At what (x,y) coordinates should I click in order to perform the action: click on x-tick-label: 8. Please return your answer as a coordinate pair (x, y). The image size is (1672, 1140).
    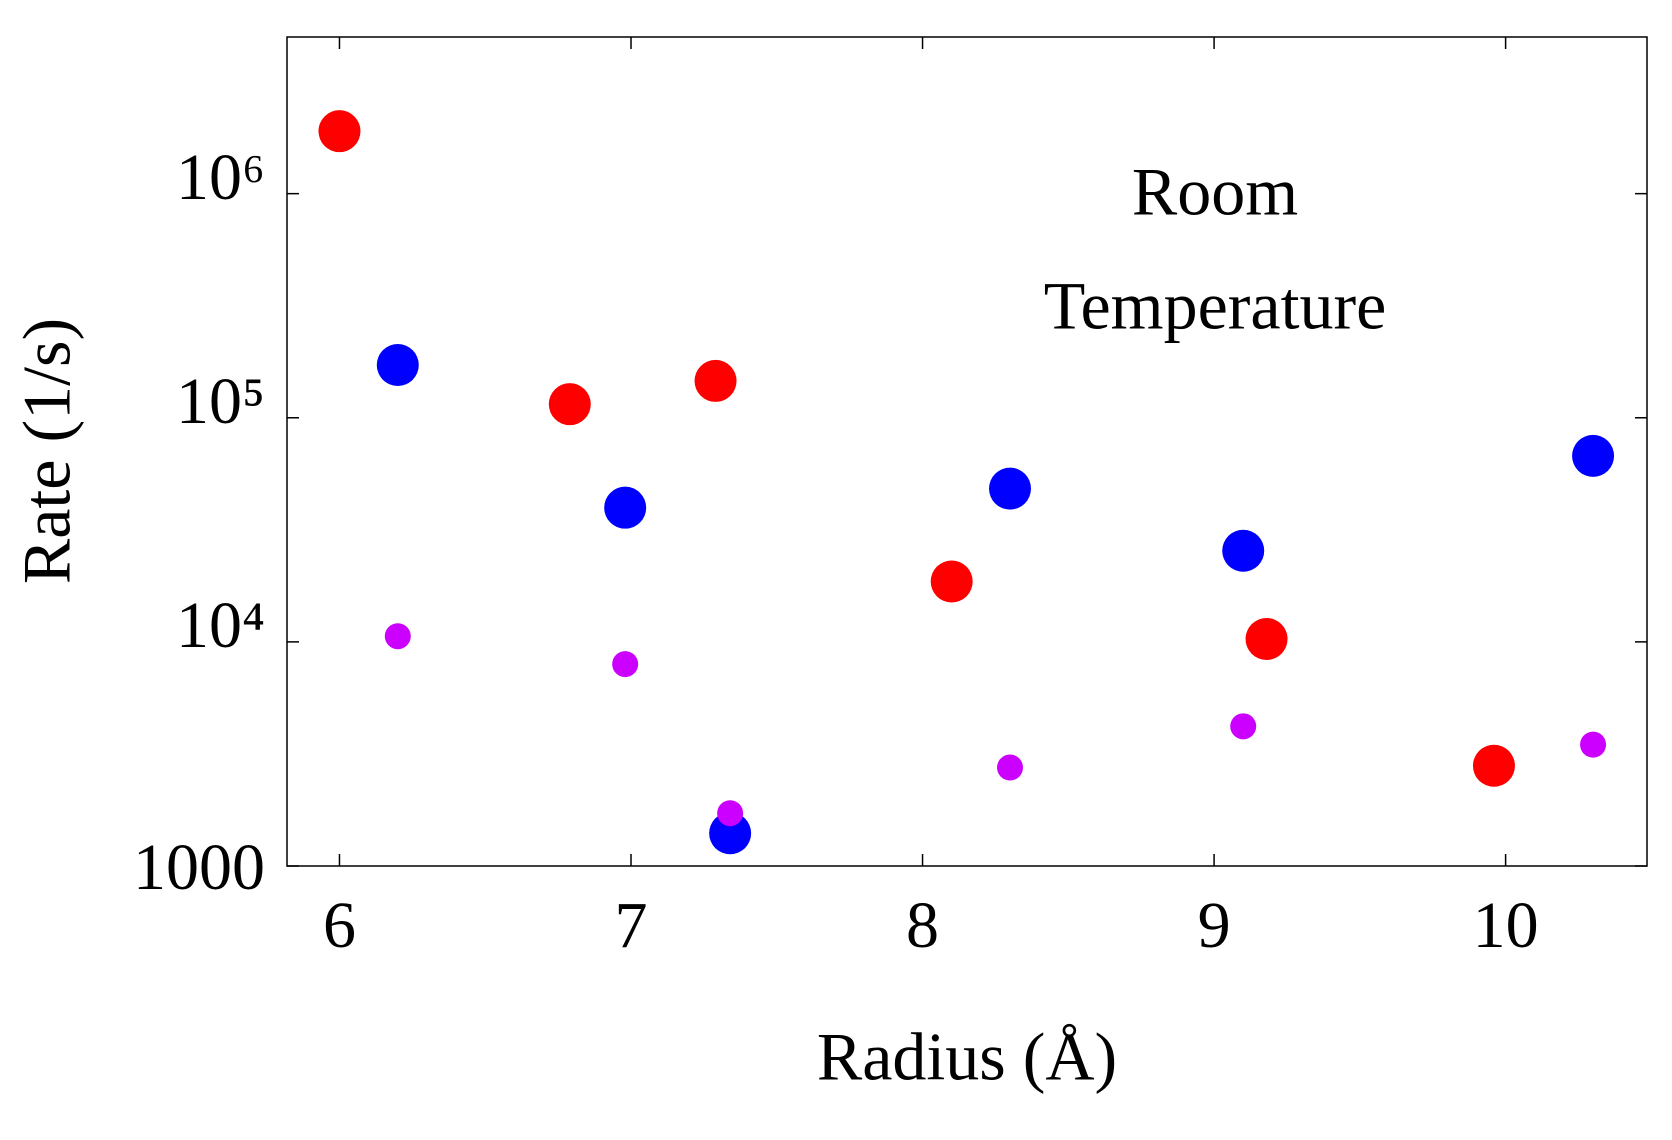
    Looking at the image, I should click on (922, 925).